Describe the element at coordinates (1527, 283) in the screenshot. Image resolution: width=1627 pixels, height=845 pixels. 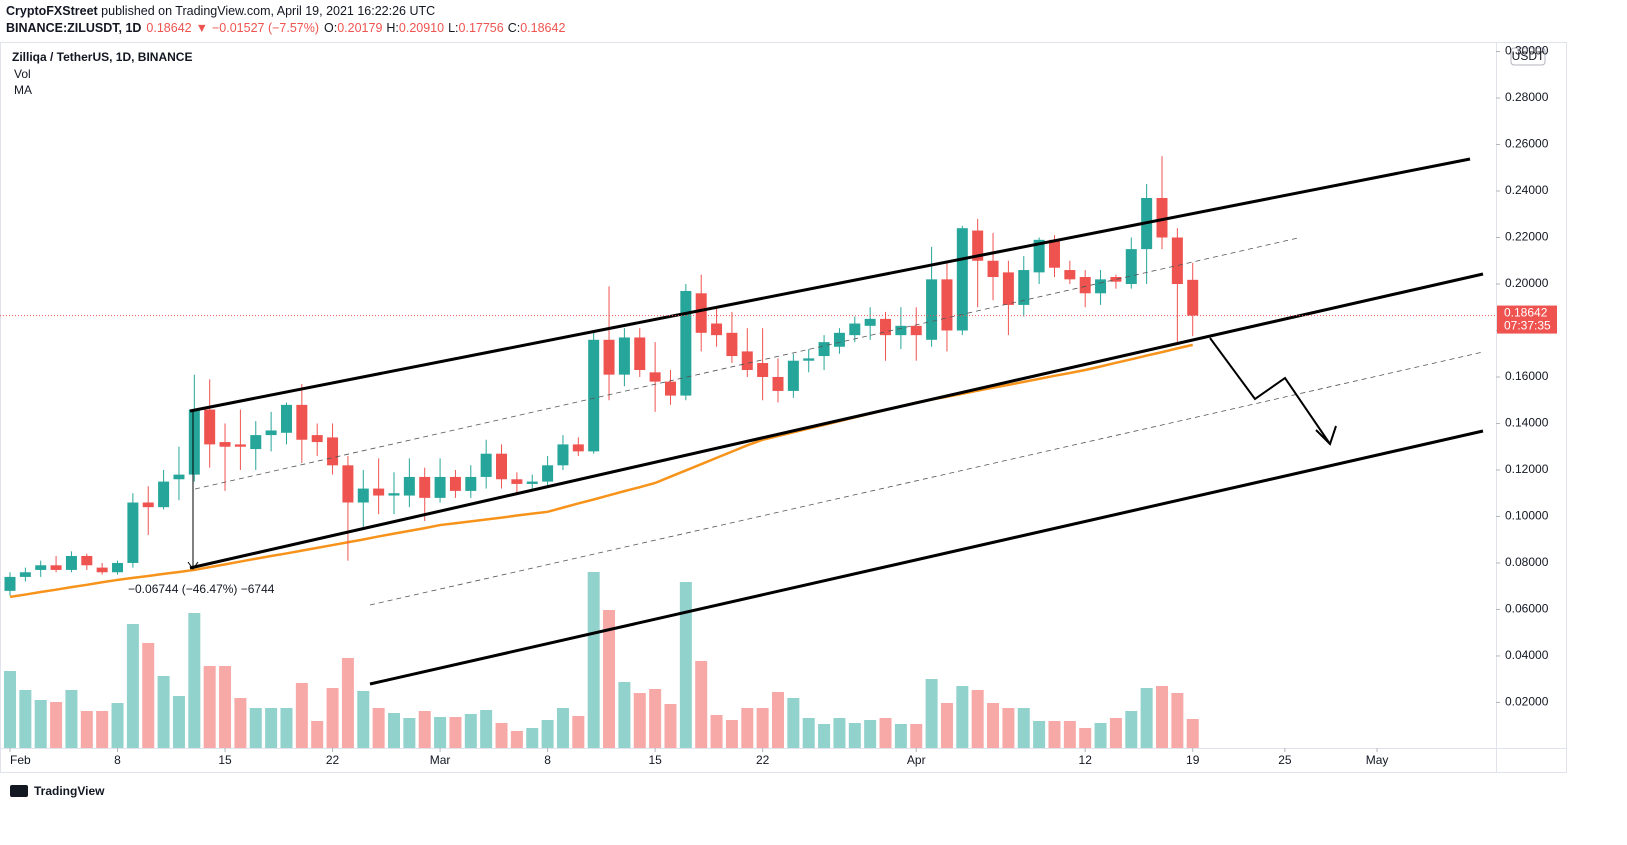
I see `y-tick-label: 0.20000` at that location.